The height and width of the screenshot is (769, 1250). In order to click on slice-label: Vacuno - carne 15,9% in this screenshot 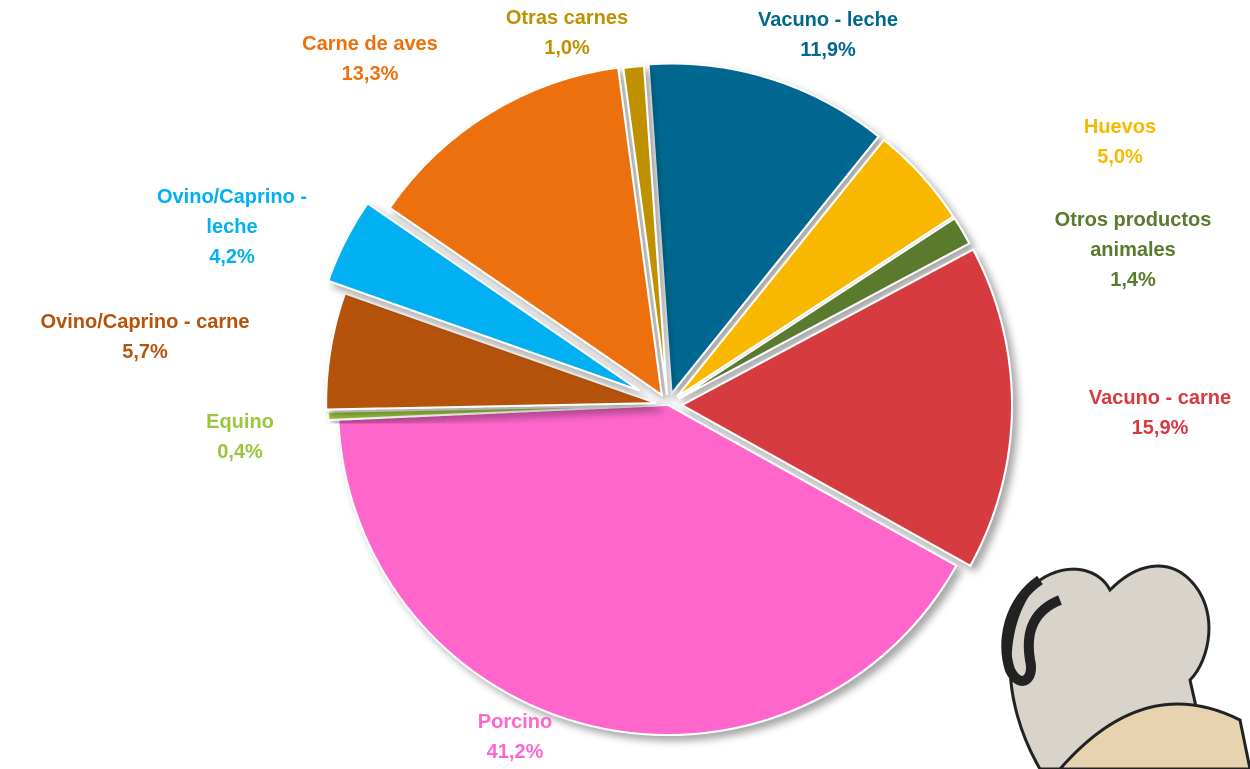, I will do `click(1150, 413)`.